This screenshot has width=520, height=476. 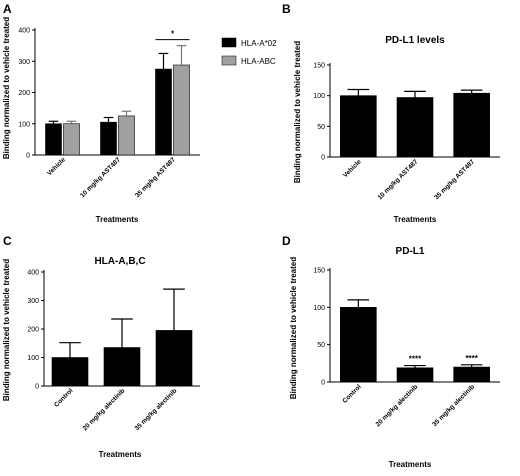 What do you see at coordinates (7, 241) in the screenshot?
I see `panel-letter: C` at bounding box center [7, 241].